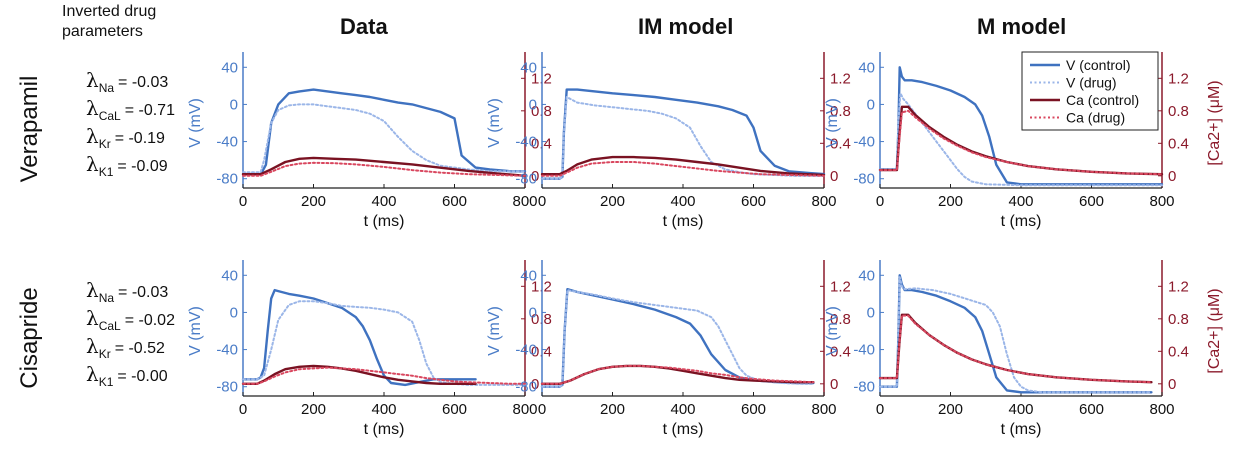  Describe the element at coordinates (142, 376) in the screenshot. I see `param-value: = -0.00` at that location.